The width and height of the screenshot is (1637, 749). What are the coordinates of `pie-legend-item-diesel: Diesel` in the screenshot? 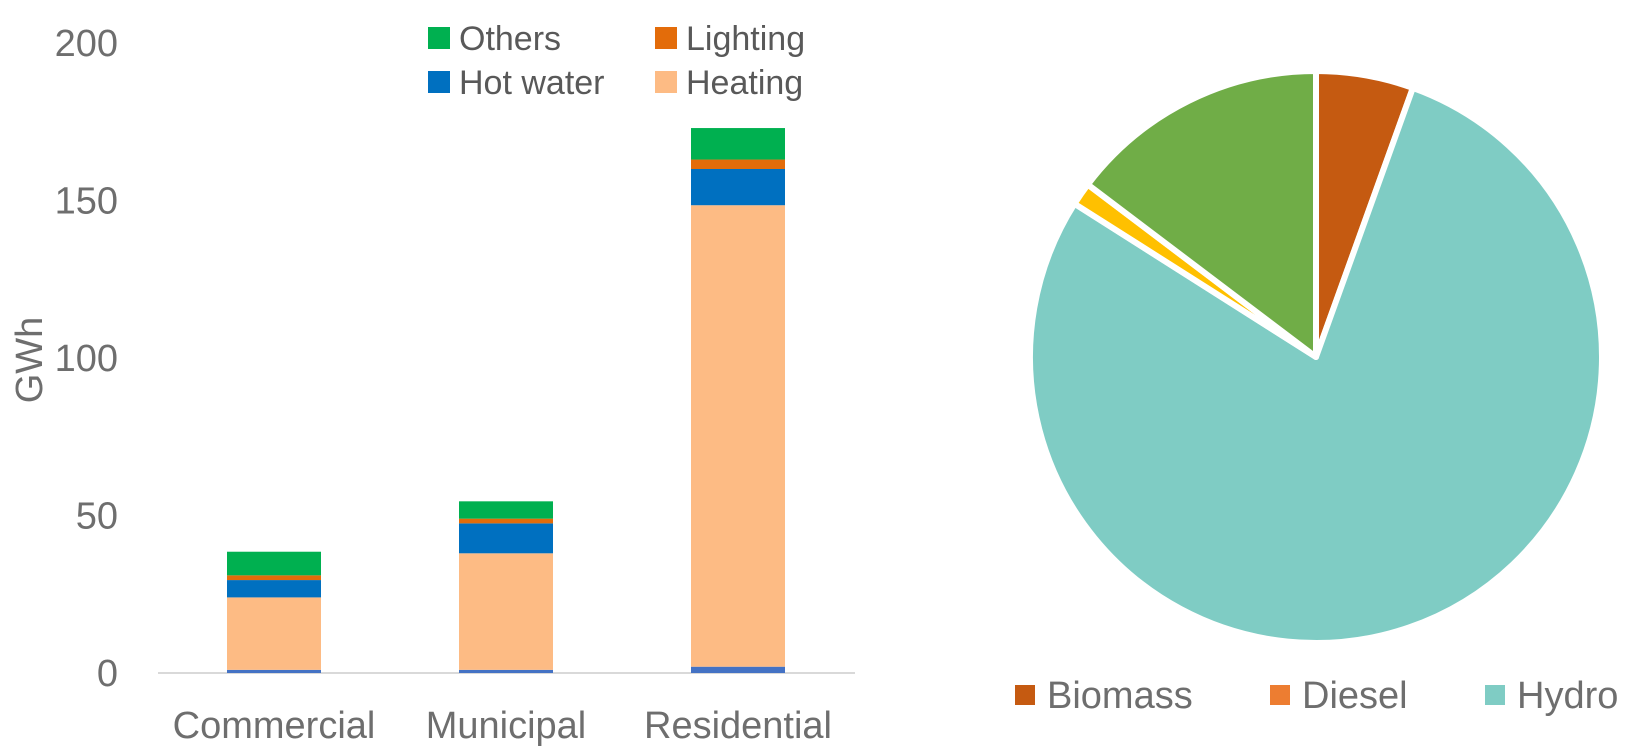 It's located at (1339, 696).